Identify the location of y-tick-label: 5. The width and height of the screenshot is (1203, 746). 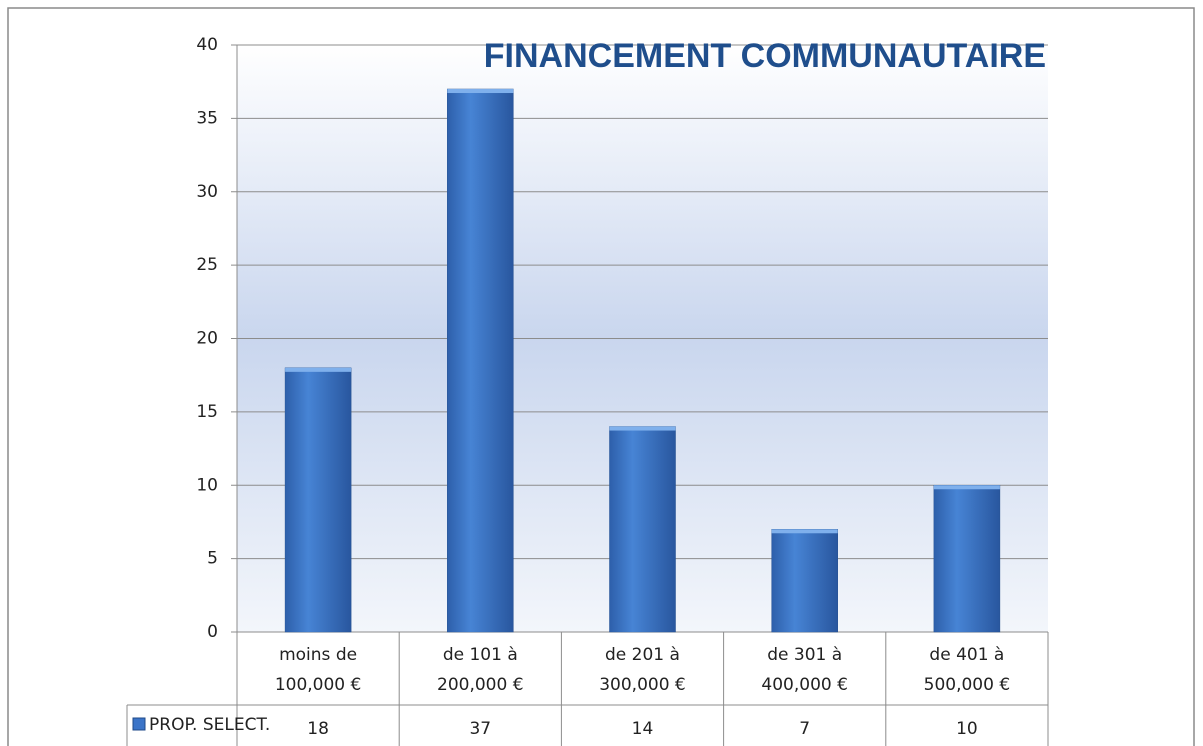
(212, 559).